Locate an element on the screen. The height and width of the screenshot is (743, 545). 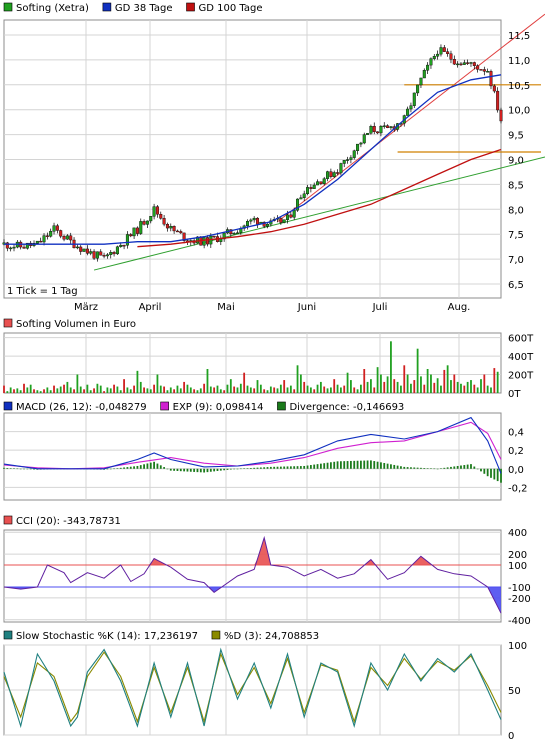
price-y-tick-10: 6,5 is located at coordinates (516, 285).